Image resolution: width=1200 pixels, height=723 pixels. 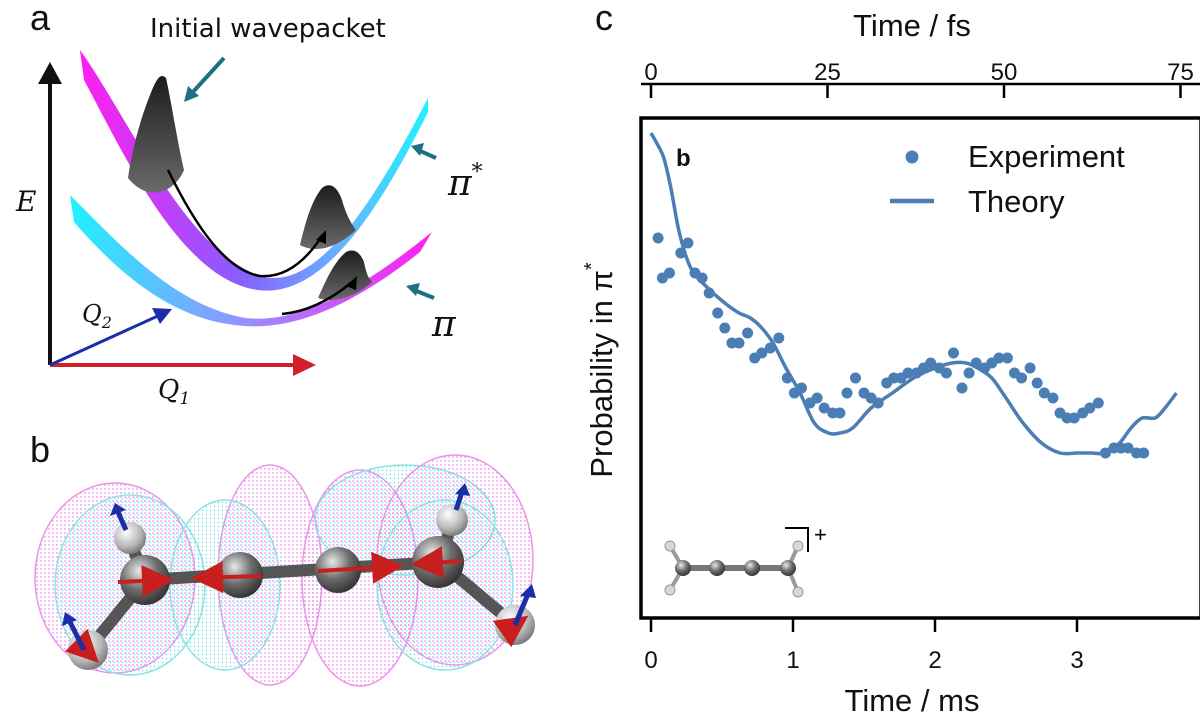 I want to click on charge-label: +, so click(x=820, y=534).